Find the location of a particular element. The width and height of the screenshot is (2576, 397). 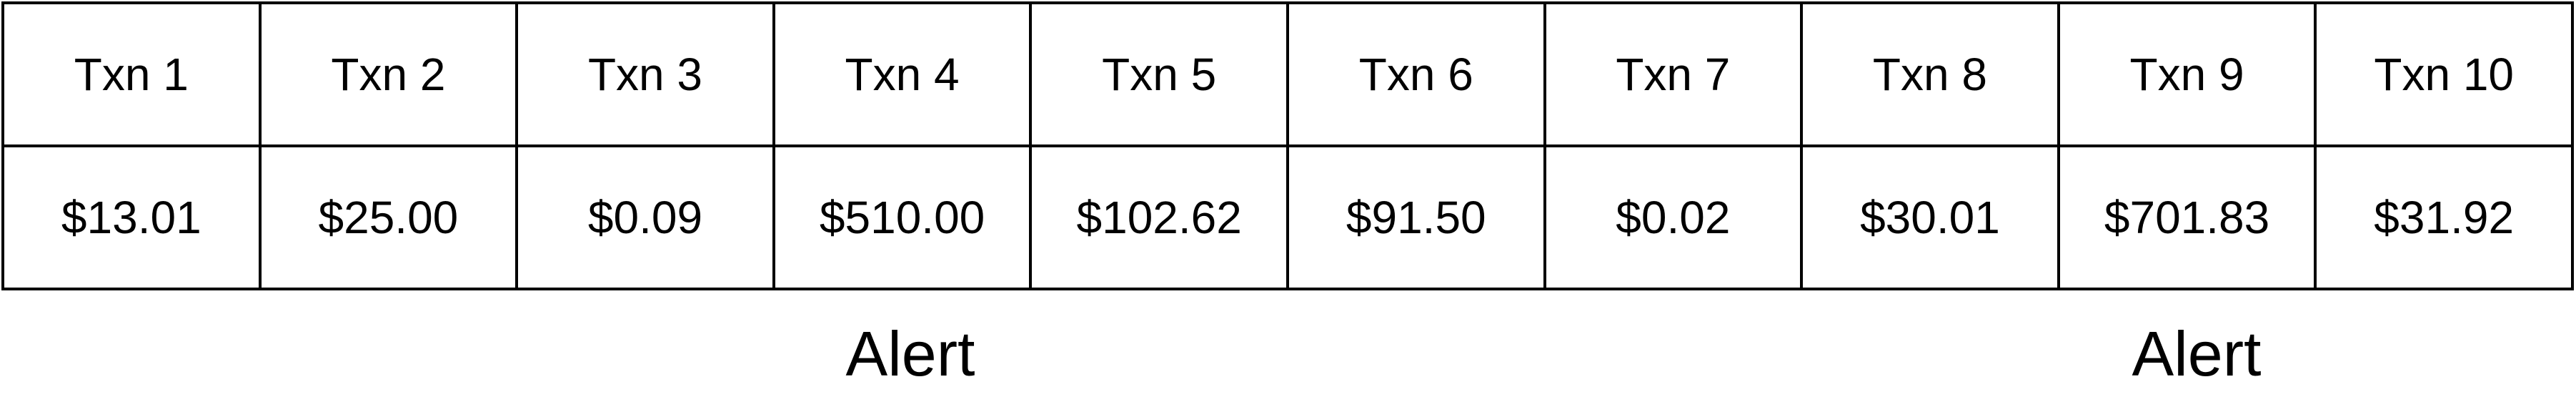

transaction-label: Txn 10 is located at coordinates (2444, 74).